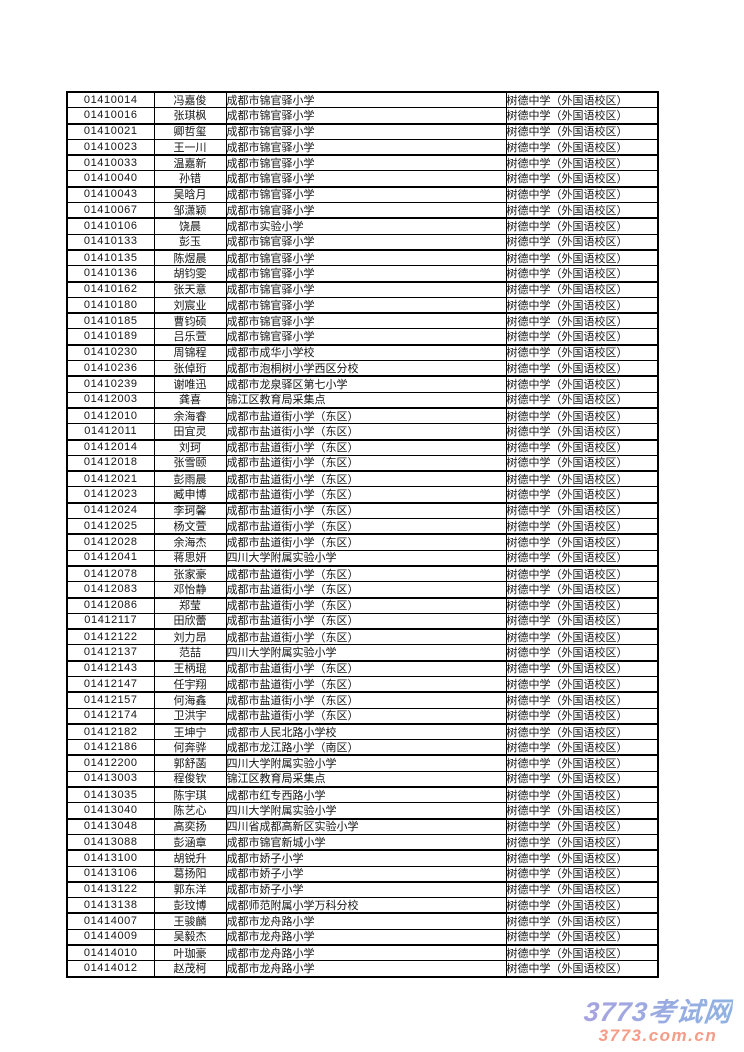 This screenshot has width=744, height=1052. I want to click on table-row: 01412182 王坤宁 成都市人民北路小学校 树德中学（外国语校区）, so click(362, 732).